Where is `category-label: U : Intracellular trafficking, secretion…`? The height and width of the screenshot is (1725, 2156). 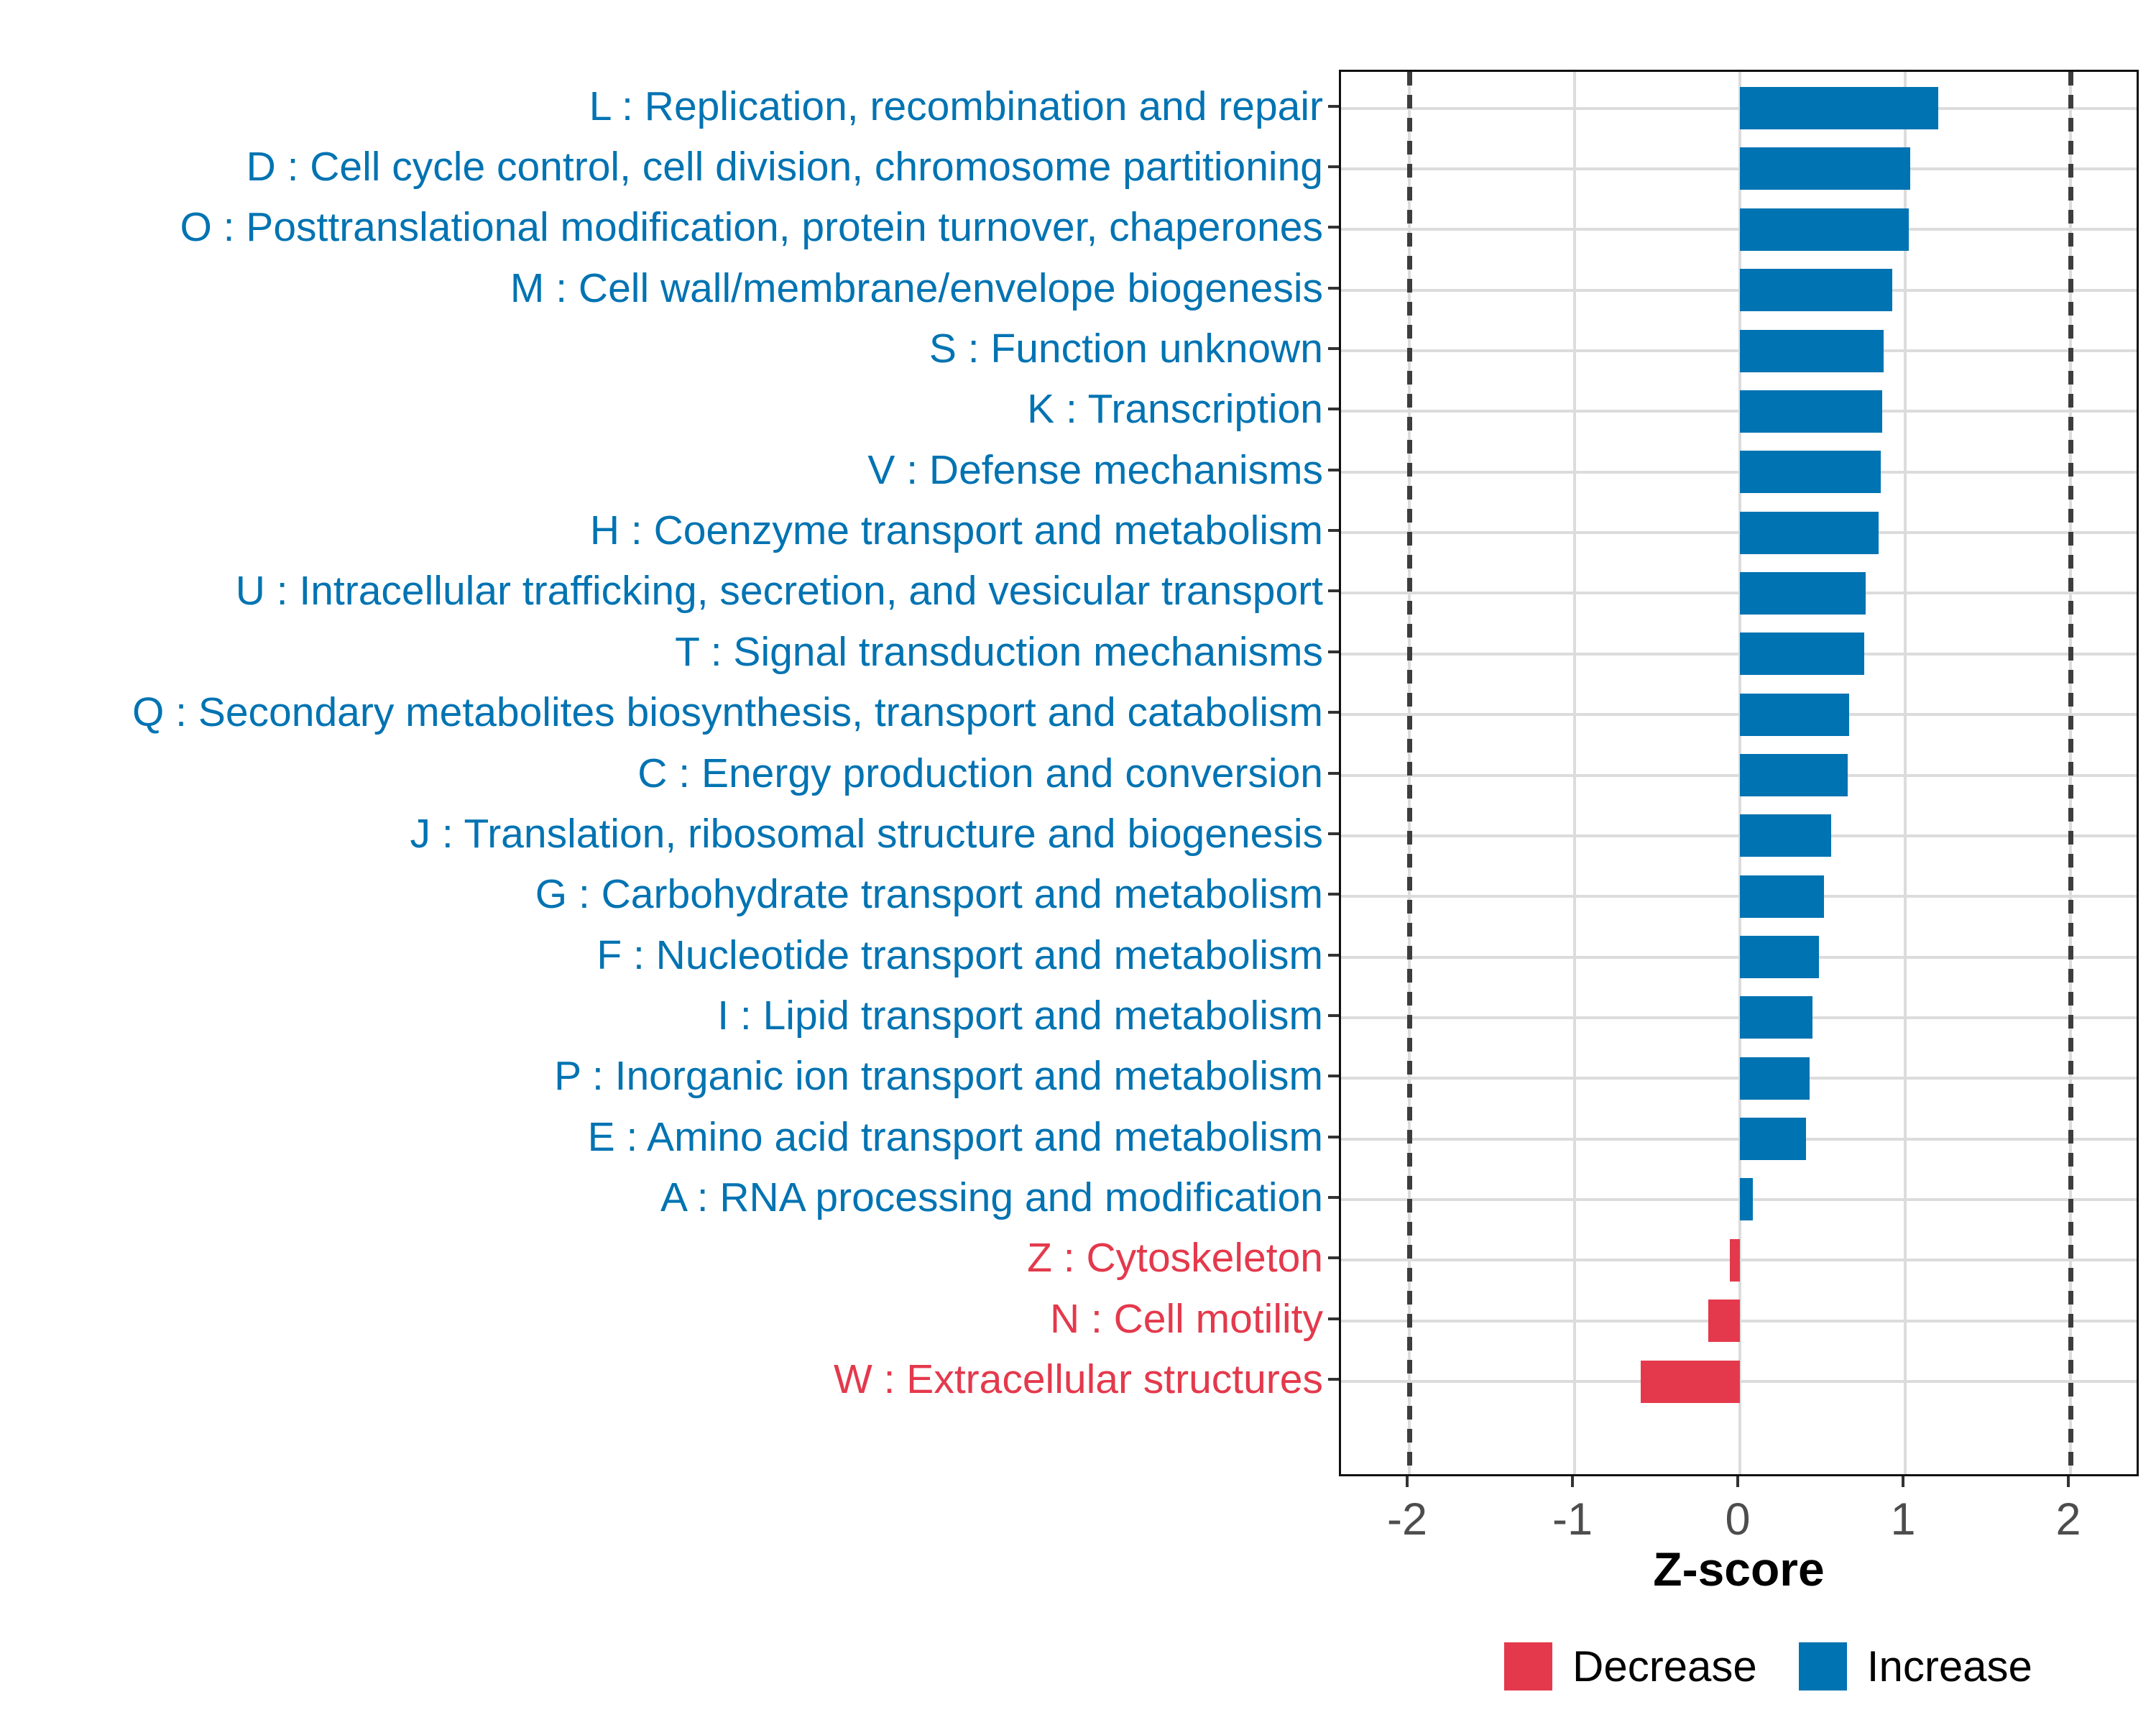 category-label: U : Intracellular trafficking, secretion… is located at coordinates (779, 591).